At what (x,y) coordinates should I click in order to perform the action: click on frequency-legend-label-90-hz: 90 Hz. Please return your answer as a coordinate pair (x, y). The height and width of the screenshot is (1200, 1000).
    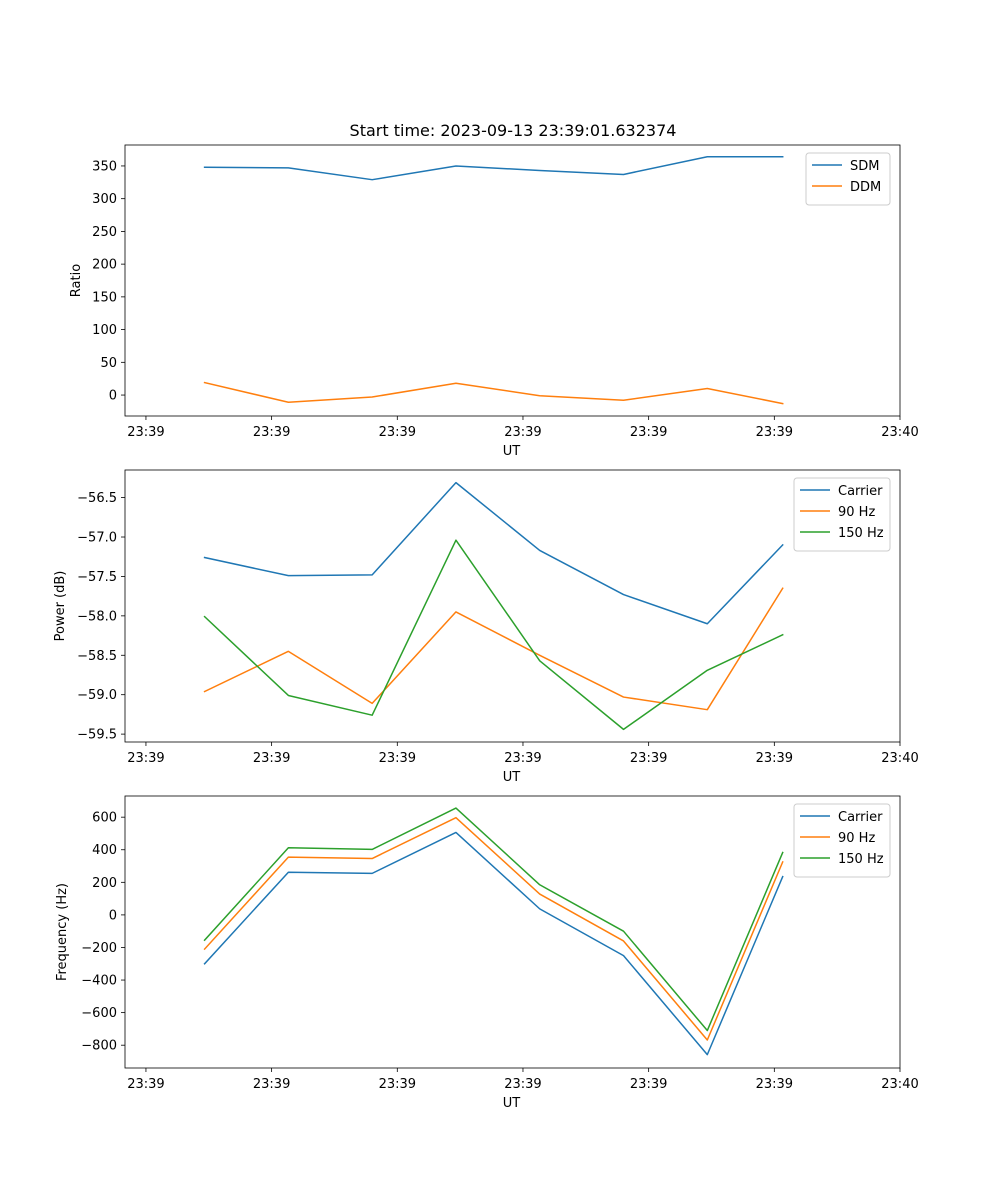
    Looking at the image, I should click on (856, 838).